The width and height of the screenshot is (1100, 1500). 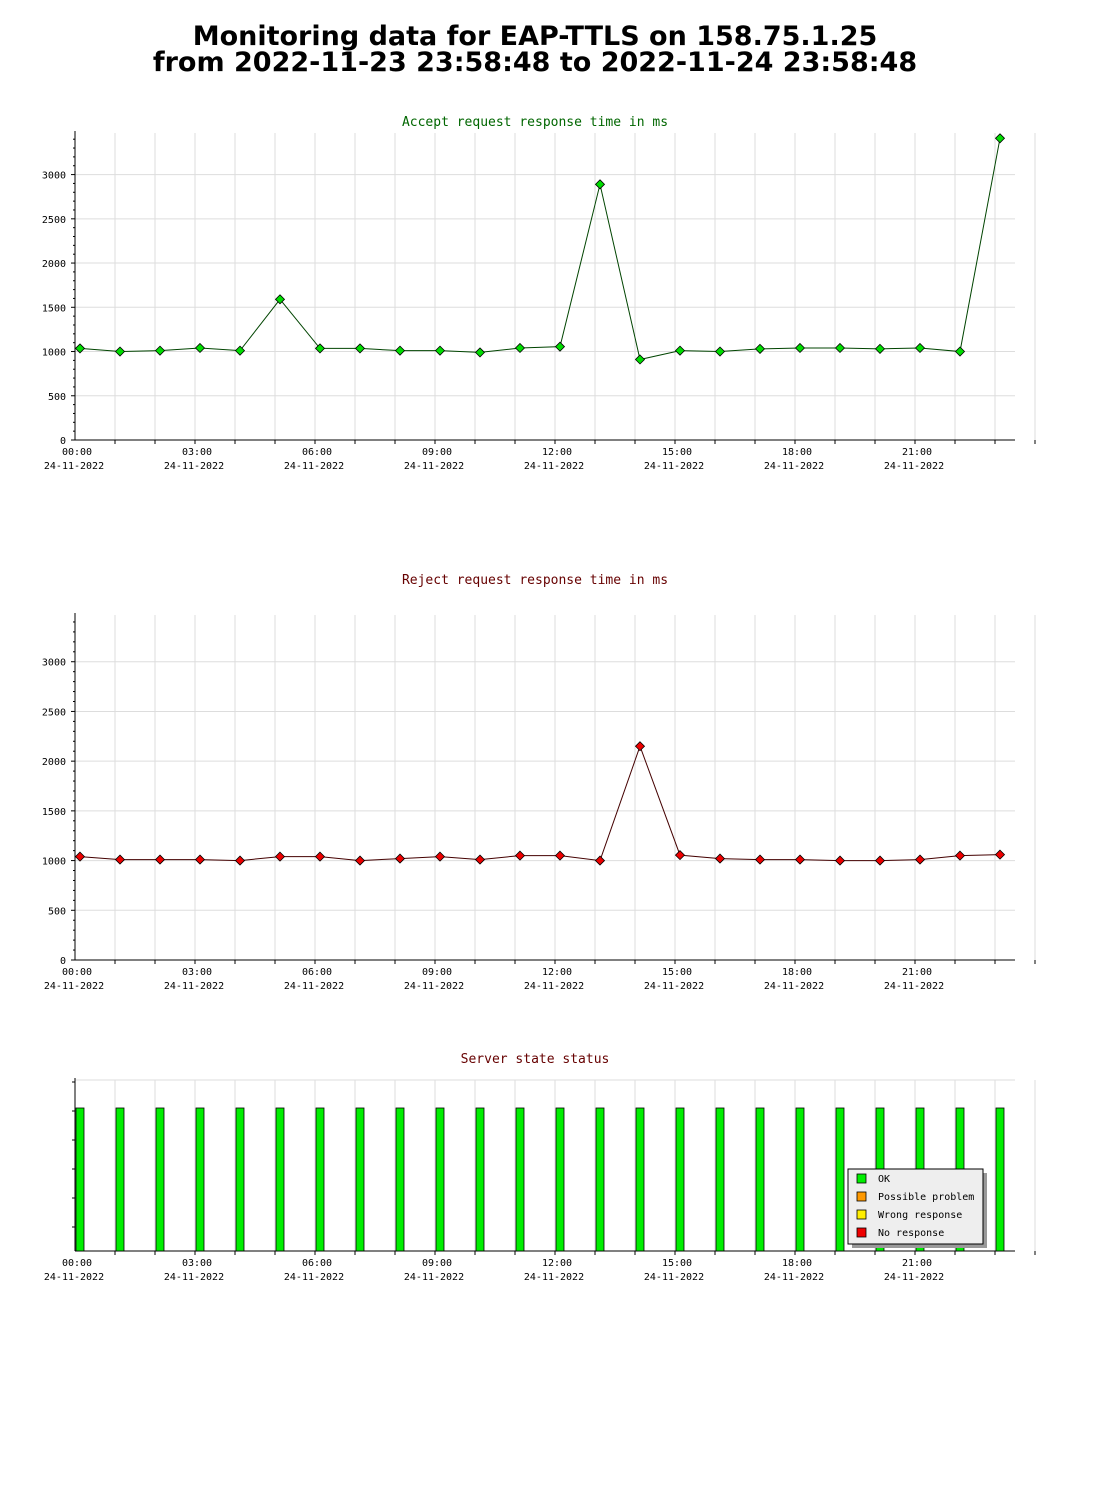 What do you see at coordinates (57, 397) in the screenshot?
I see `accept-y-tick-label: 500` at bounding box center [57, 397].